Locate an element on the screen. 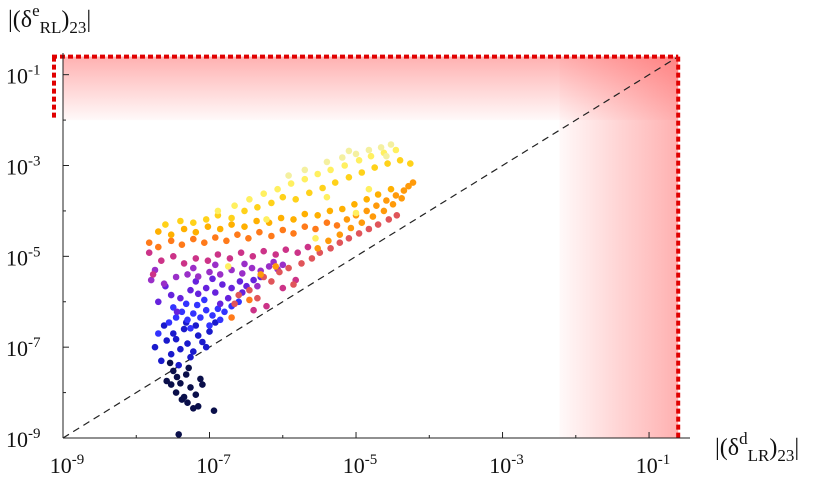 The height and width of the screenshot is (481, 830). y-tick-label: 10-7 is located at coordinates (23, 348).